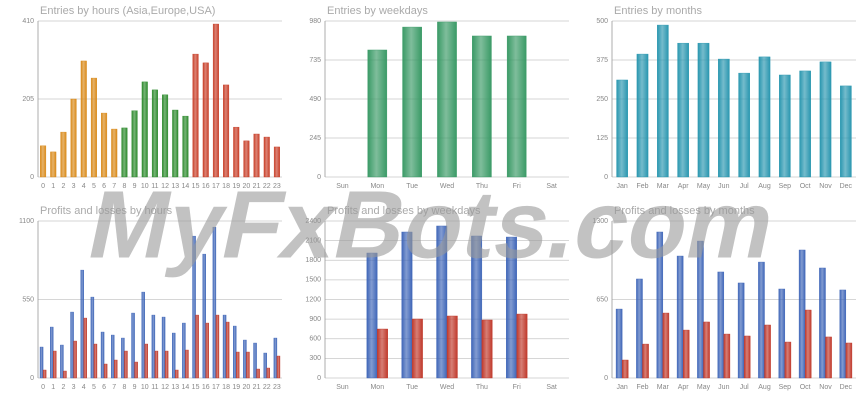 The width and height of the screenshot is (860, 400). I want to click on x-tick-label: 7, so click(114, 387).